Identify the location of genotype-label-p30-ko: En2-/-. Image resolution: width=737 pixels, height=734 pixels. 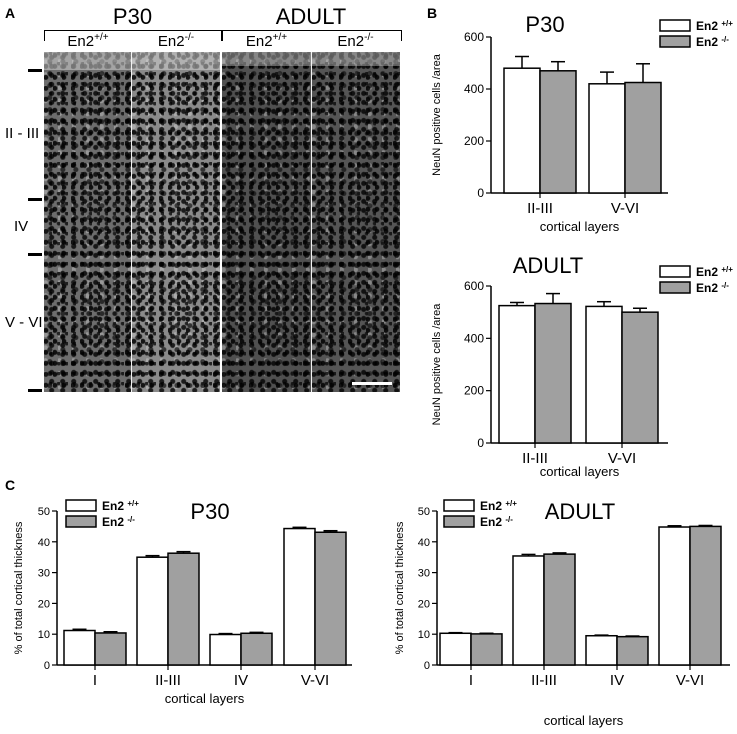
(176, 41).